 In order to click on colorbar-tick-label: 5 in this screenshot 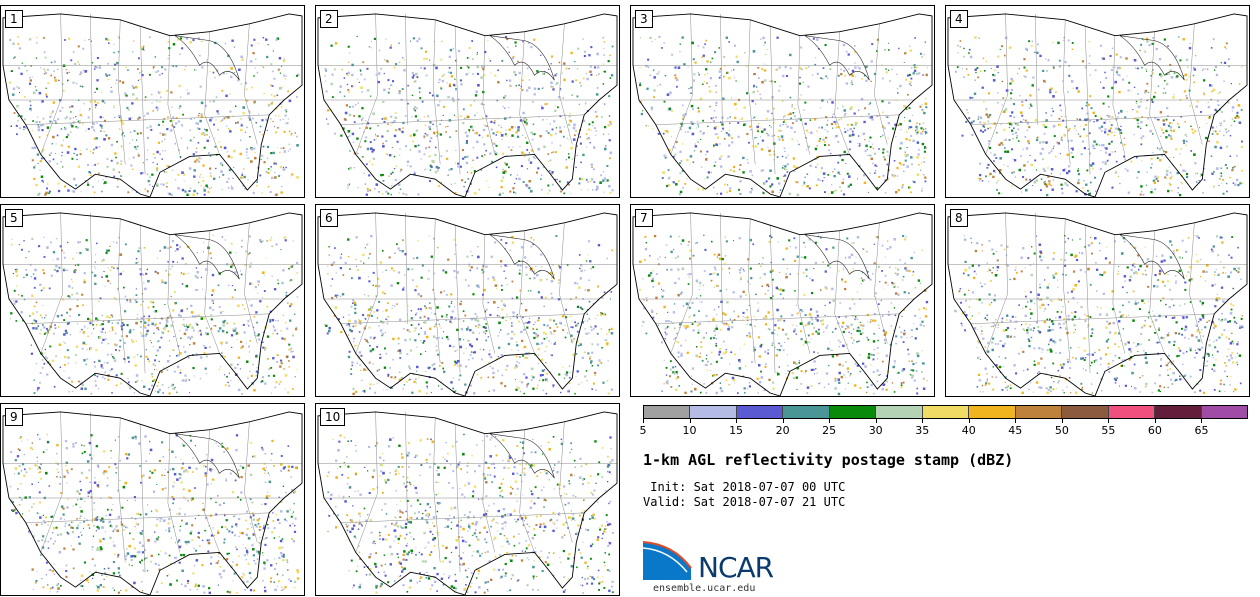, I will do `click(643, 430)`.